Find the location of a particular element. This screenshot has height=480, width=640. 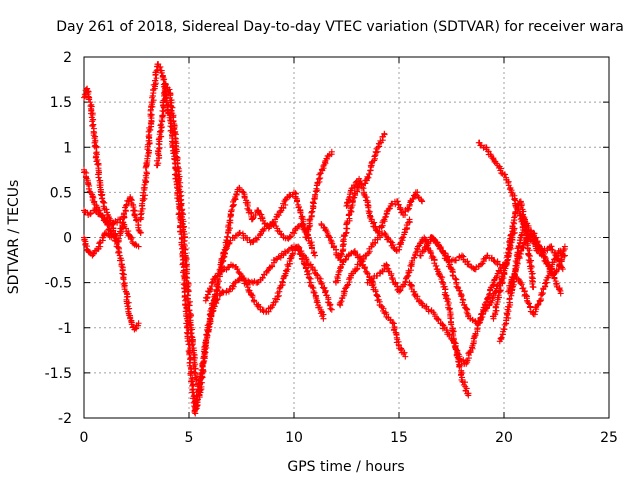

y-tick-label: 1 is located at coordinates (67, 148).